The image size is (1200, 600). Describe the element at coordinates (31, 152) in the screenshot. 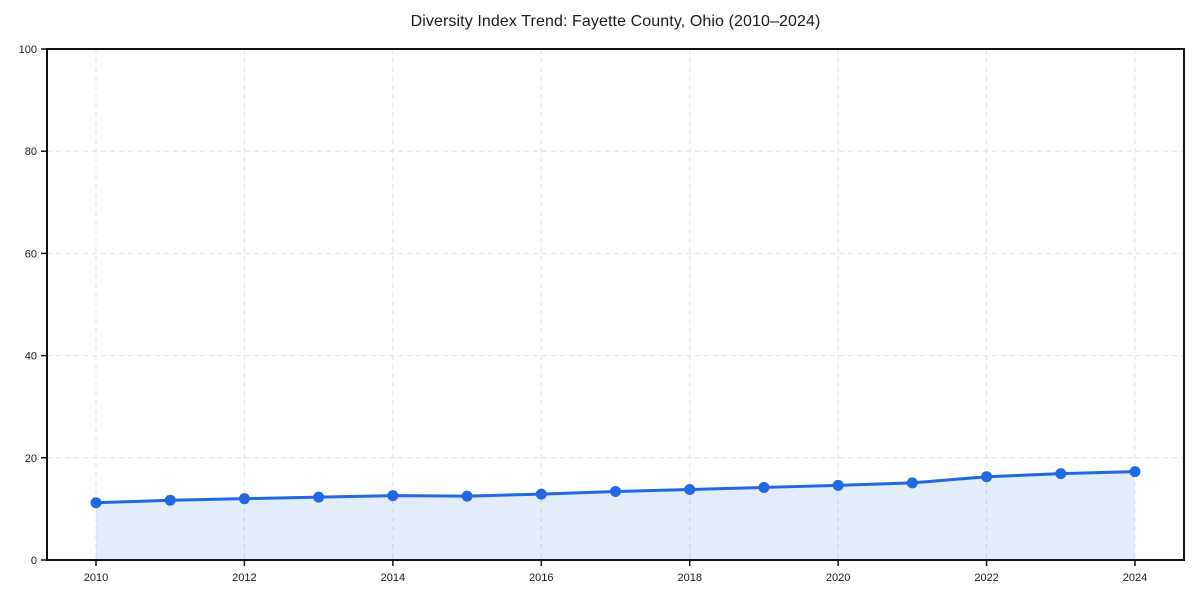

I see `y-tick-label: 80` at that location.